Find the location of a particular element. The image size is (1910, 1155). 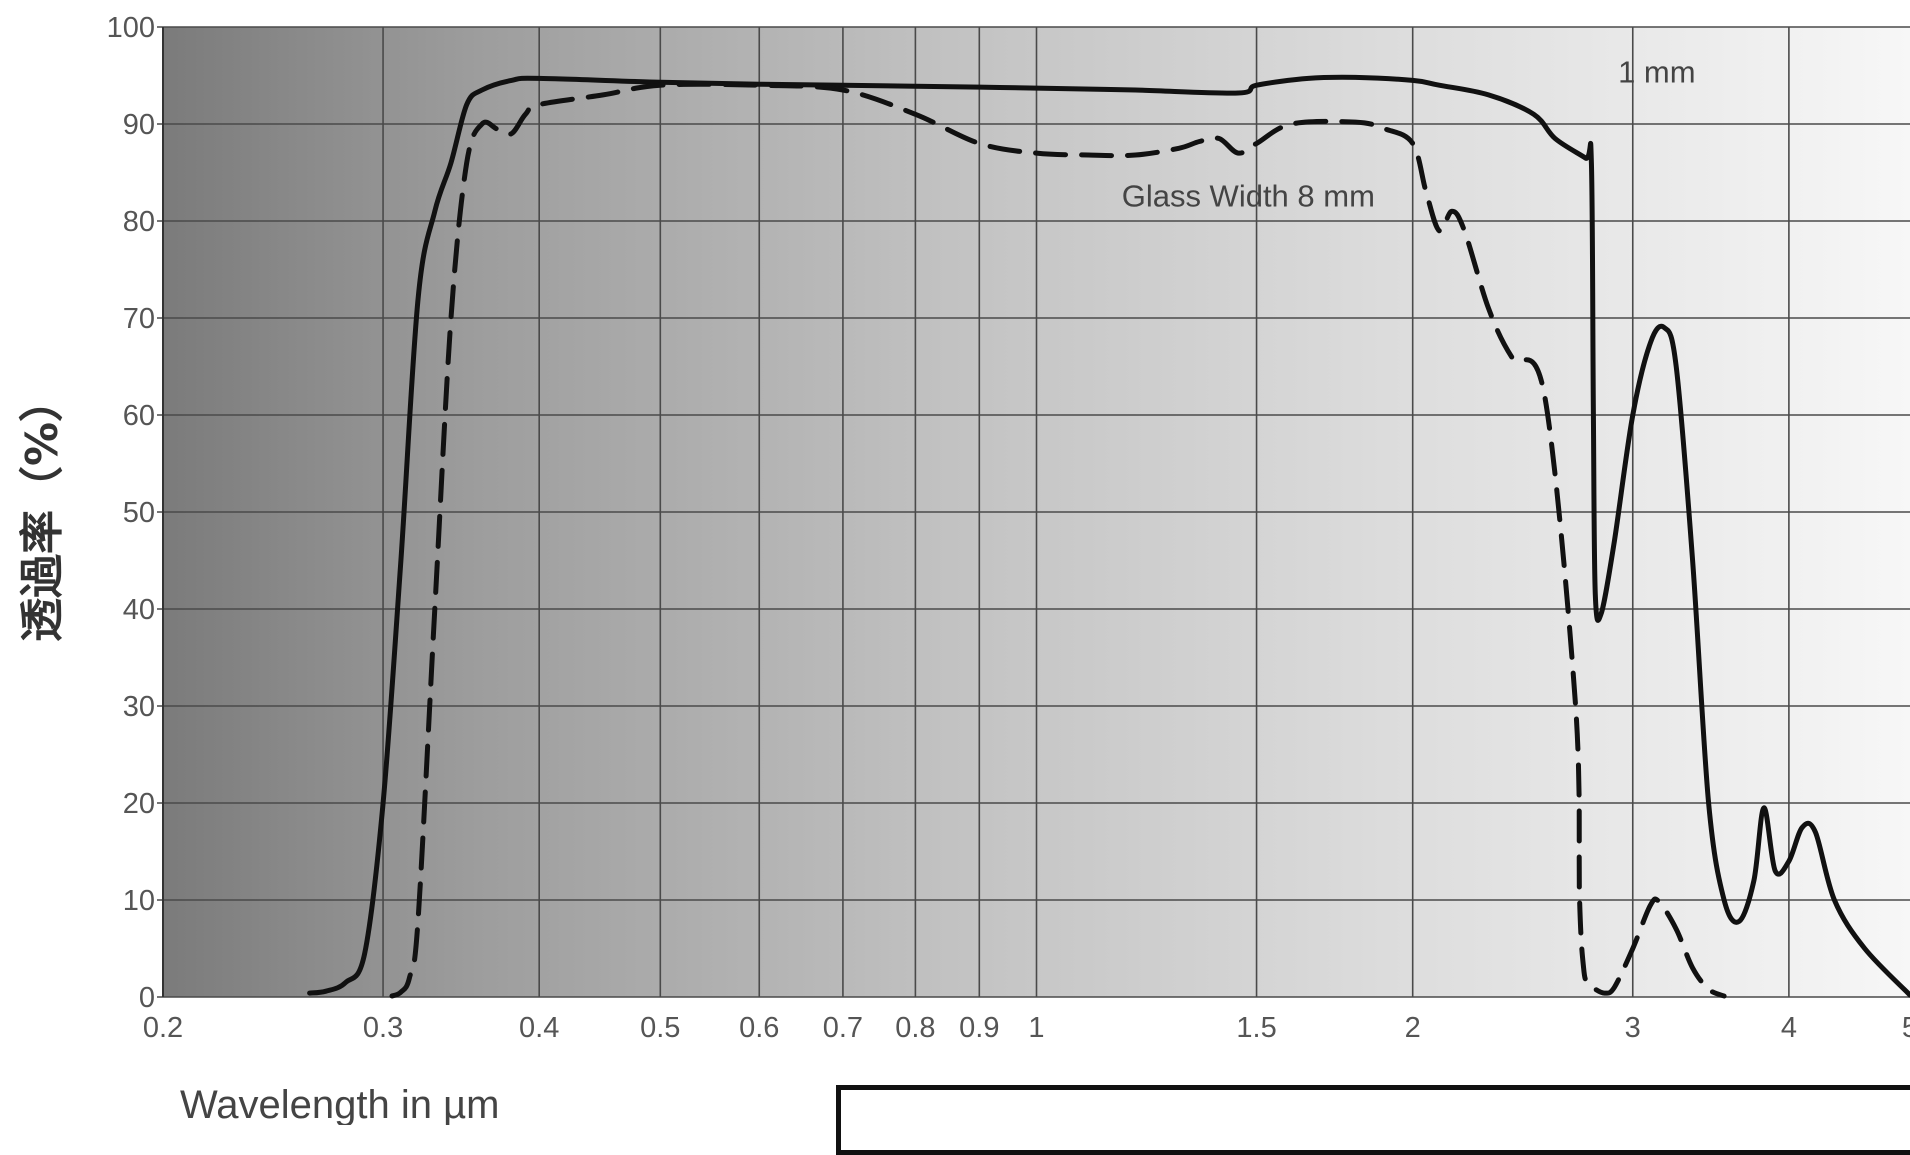

y-tick-label: 60 is located at coordinates (139, 416).